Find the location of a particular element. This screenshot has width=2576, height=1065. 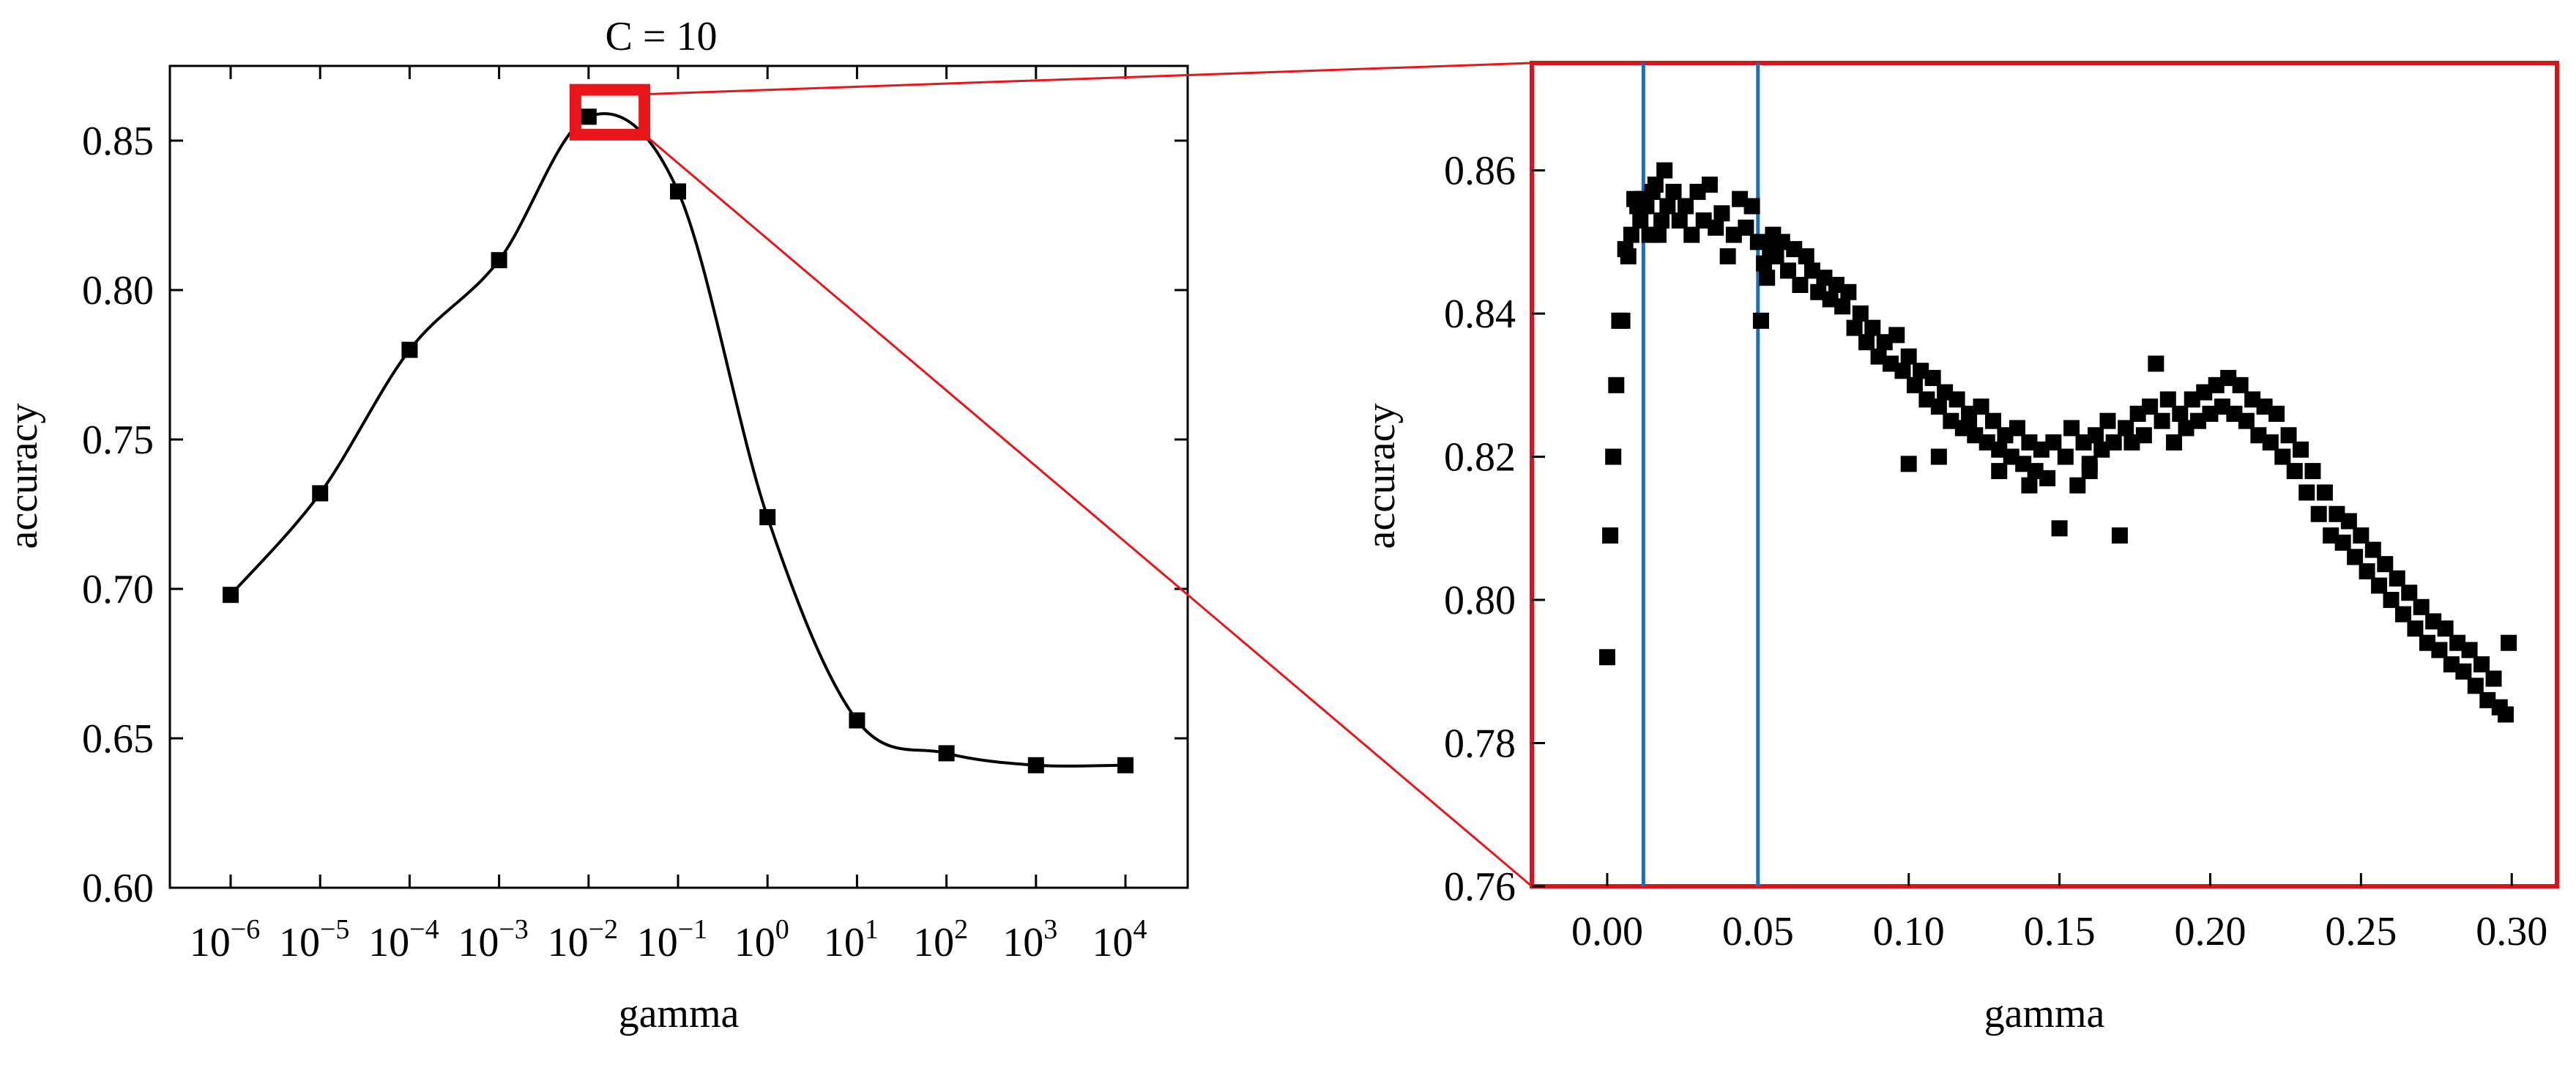

right-x-tick-label: 0.15 is located at coordinates (2060, 931).